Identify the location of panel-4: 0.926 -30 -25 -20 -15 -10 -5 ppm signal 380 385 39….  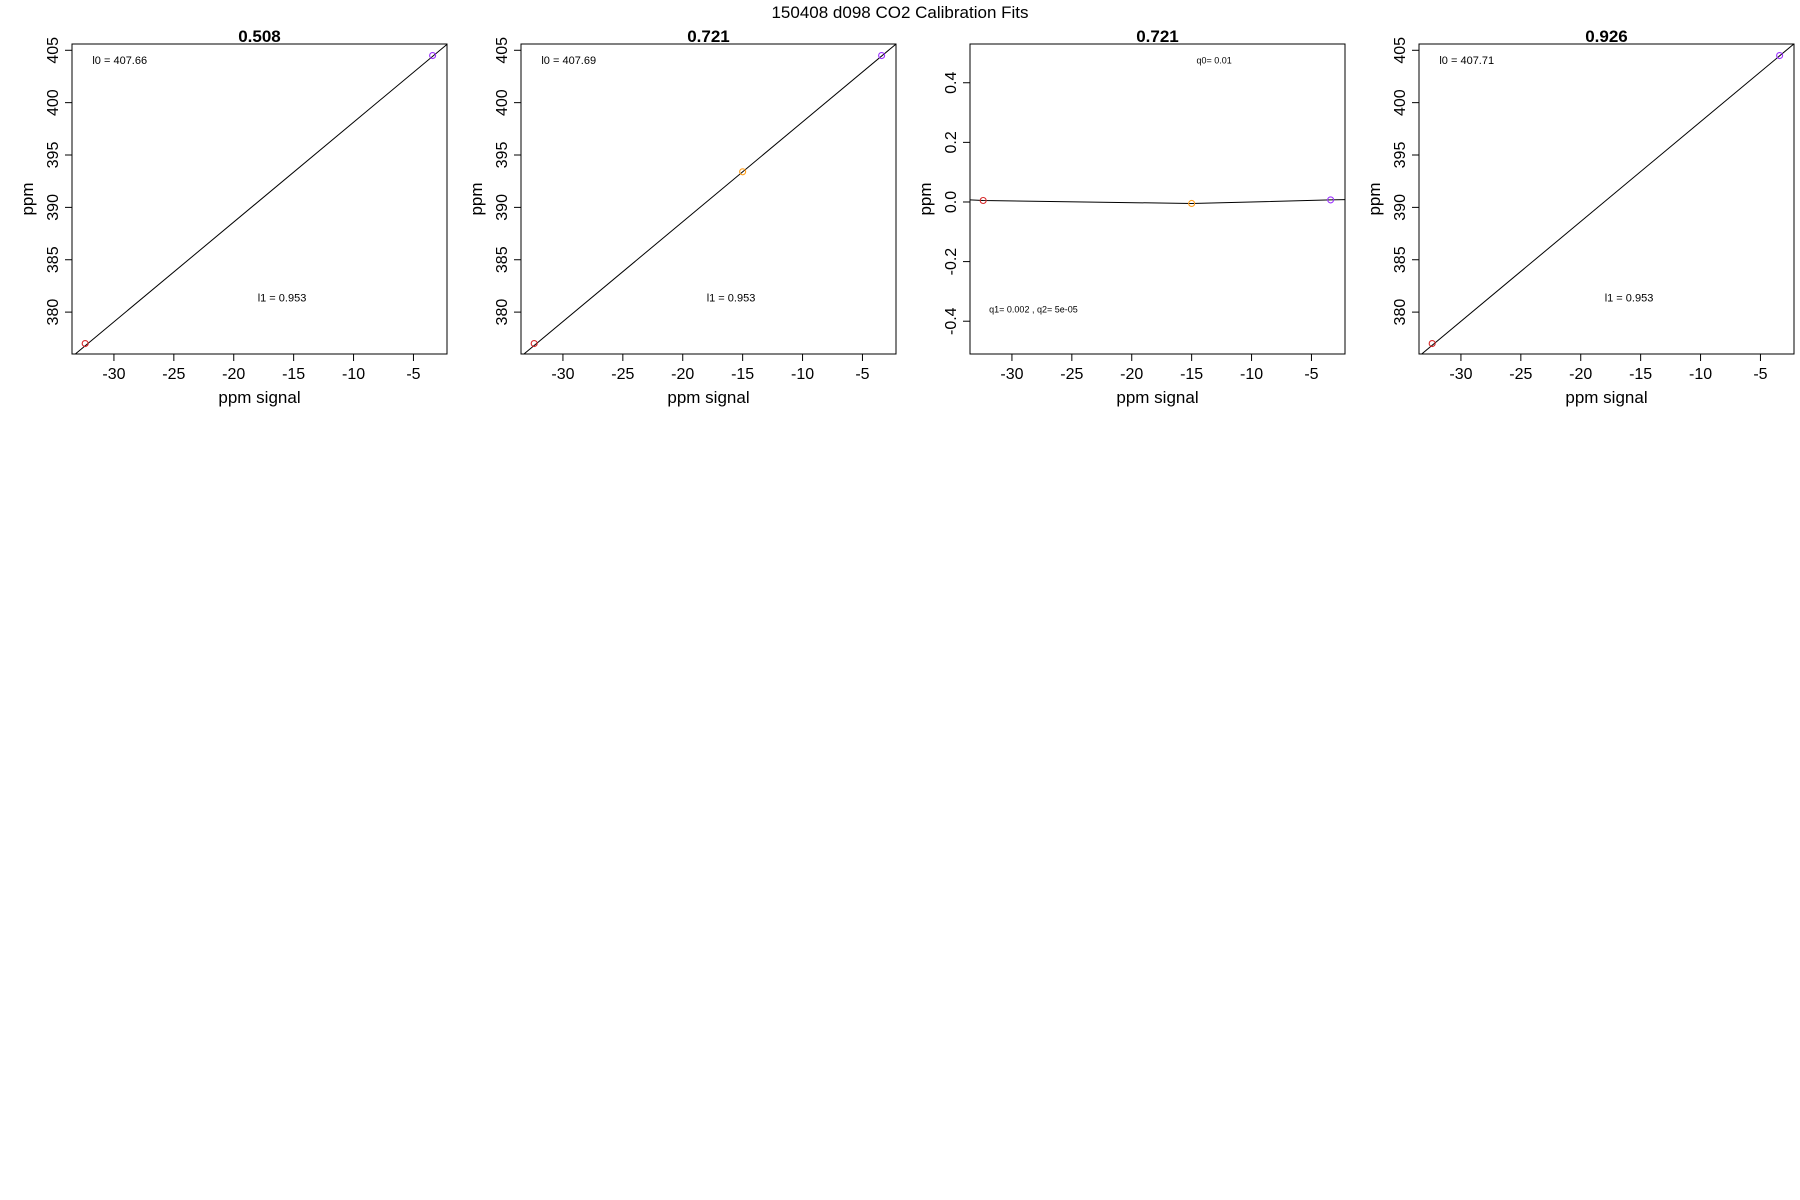
(1580, 217).